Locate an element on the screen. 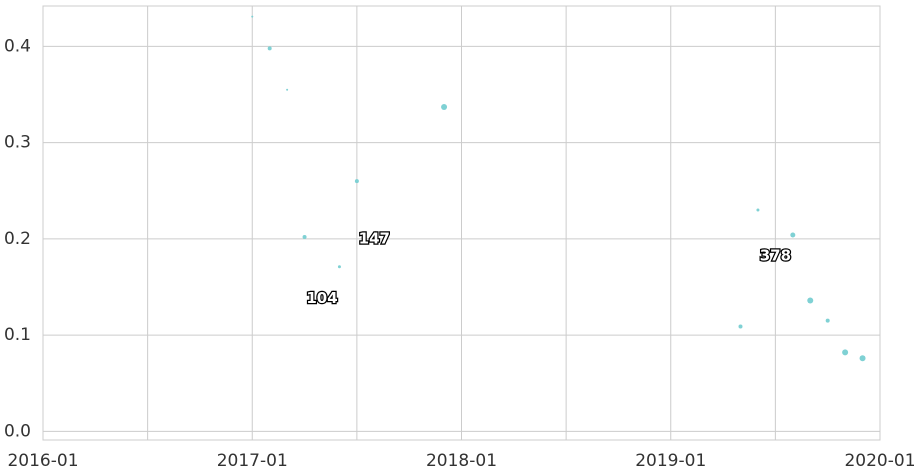  x-tick-label: 2017-01 is located at coordinates (252, 461).